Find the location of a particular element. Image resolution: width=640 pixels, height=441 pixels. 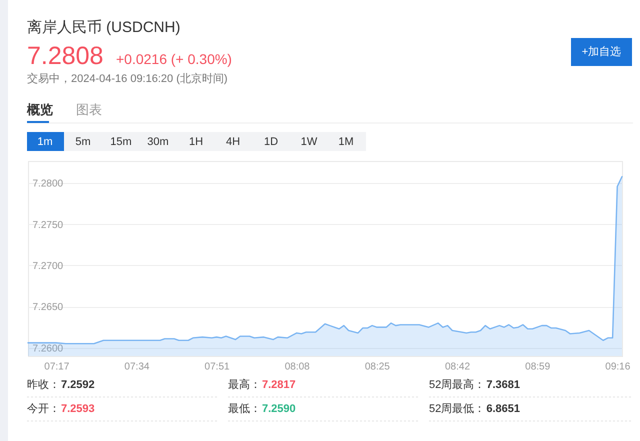

text: 1W is located at coordinates (309, 142).